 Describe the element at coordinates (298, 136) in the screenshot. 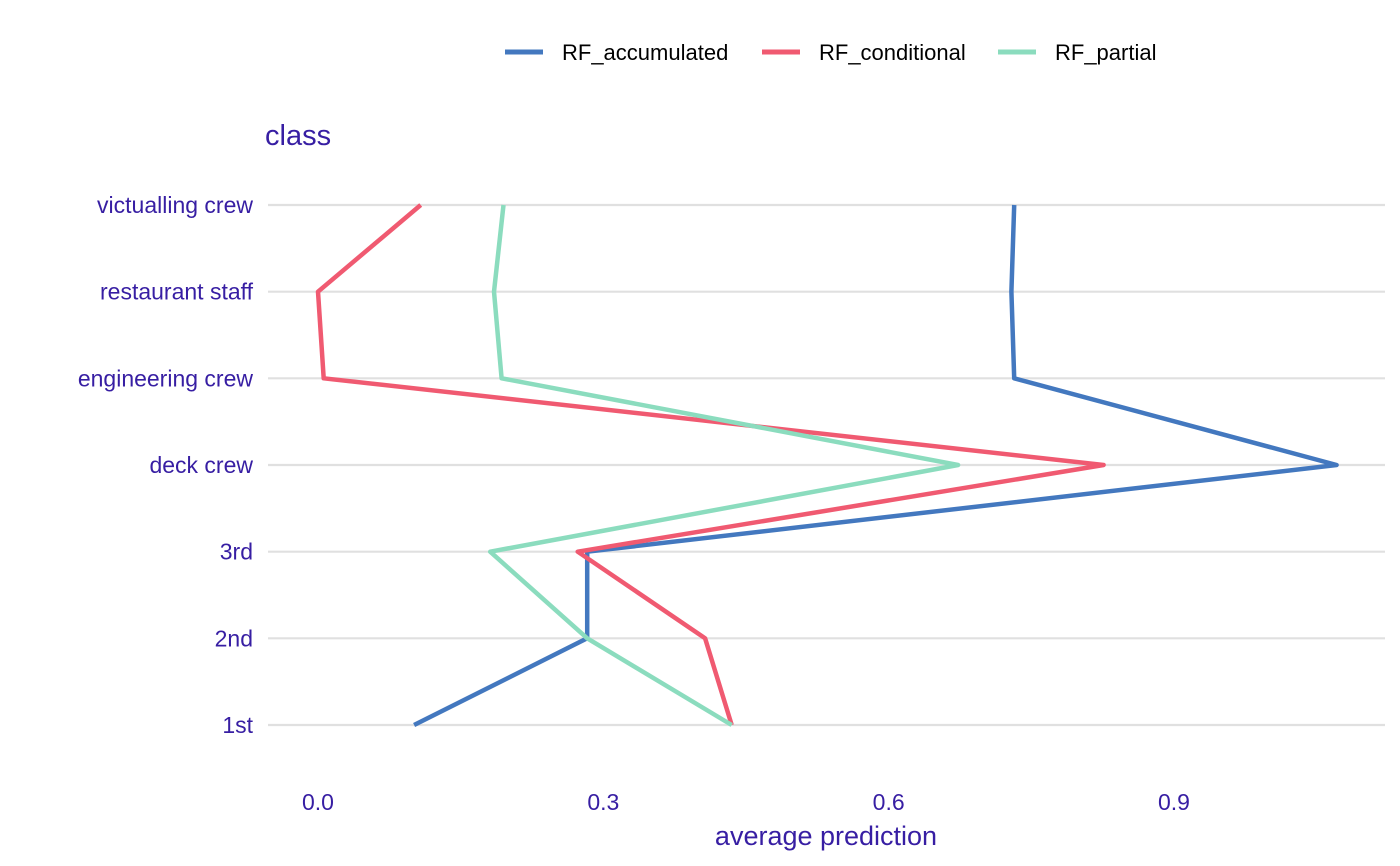

I see `panel-title: class` at that location.